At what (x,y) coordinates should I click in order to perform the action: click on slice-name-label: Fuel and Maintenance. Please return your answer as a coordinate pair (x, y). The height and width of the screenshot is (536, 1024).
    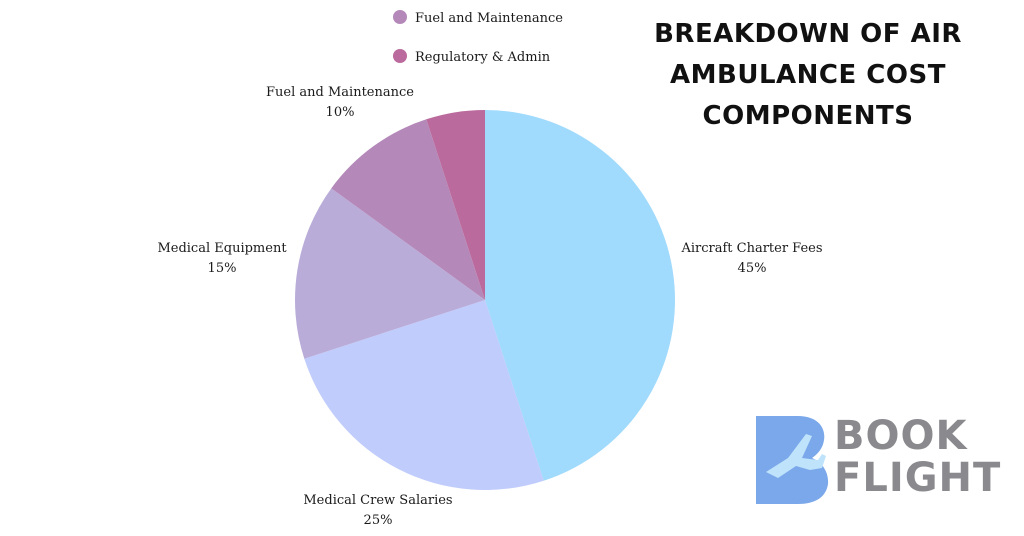
    Looking at the image, I should click on (340, 92).